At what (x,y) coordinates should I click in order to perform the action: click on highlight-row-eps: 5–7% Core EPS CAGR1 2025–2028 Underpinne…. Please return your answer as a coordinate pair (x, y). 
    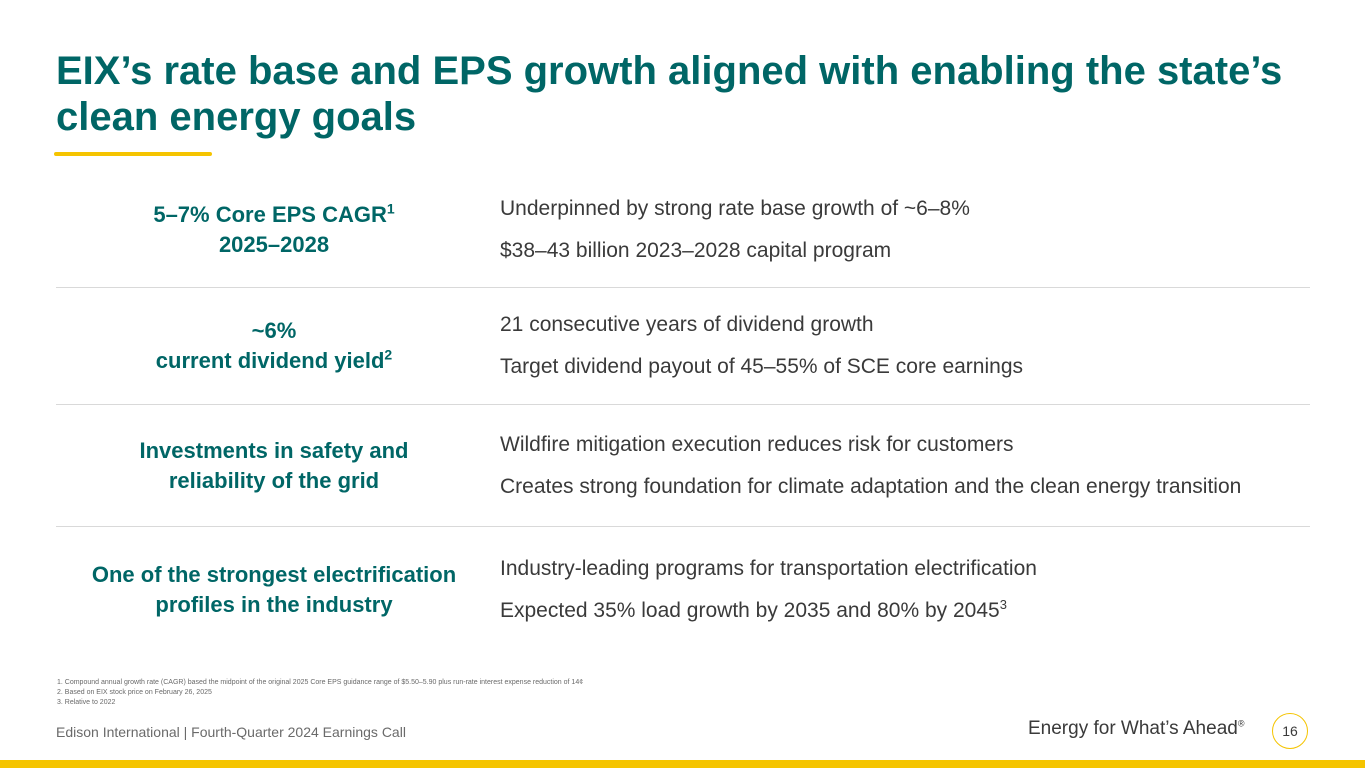
    Looking at the image, I should click on (683, 230).